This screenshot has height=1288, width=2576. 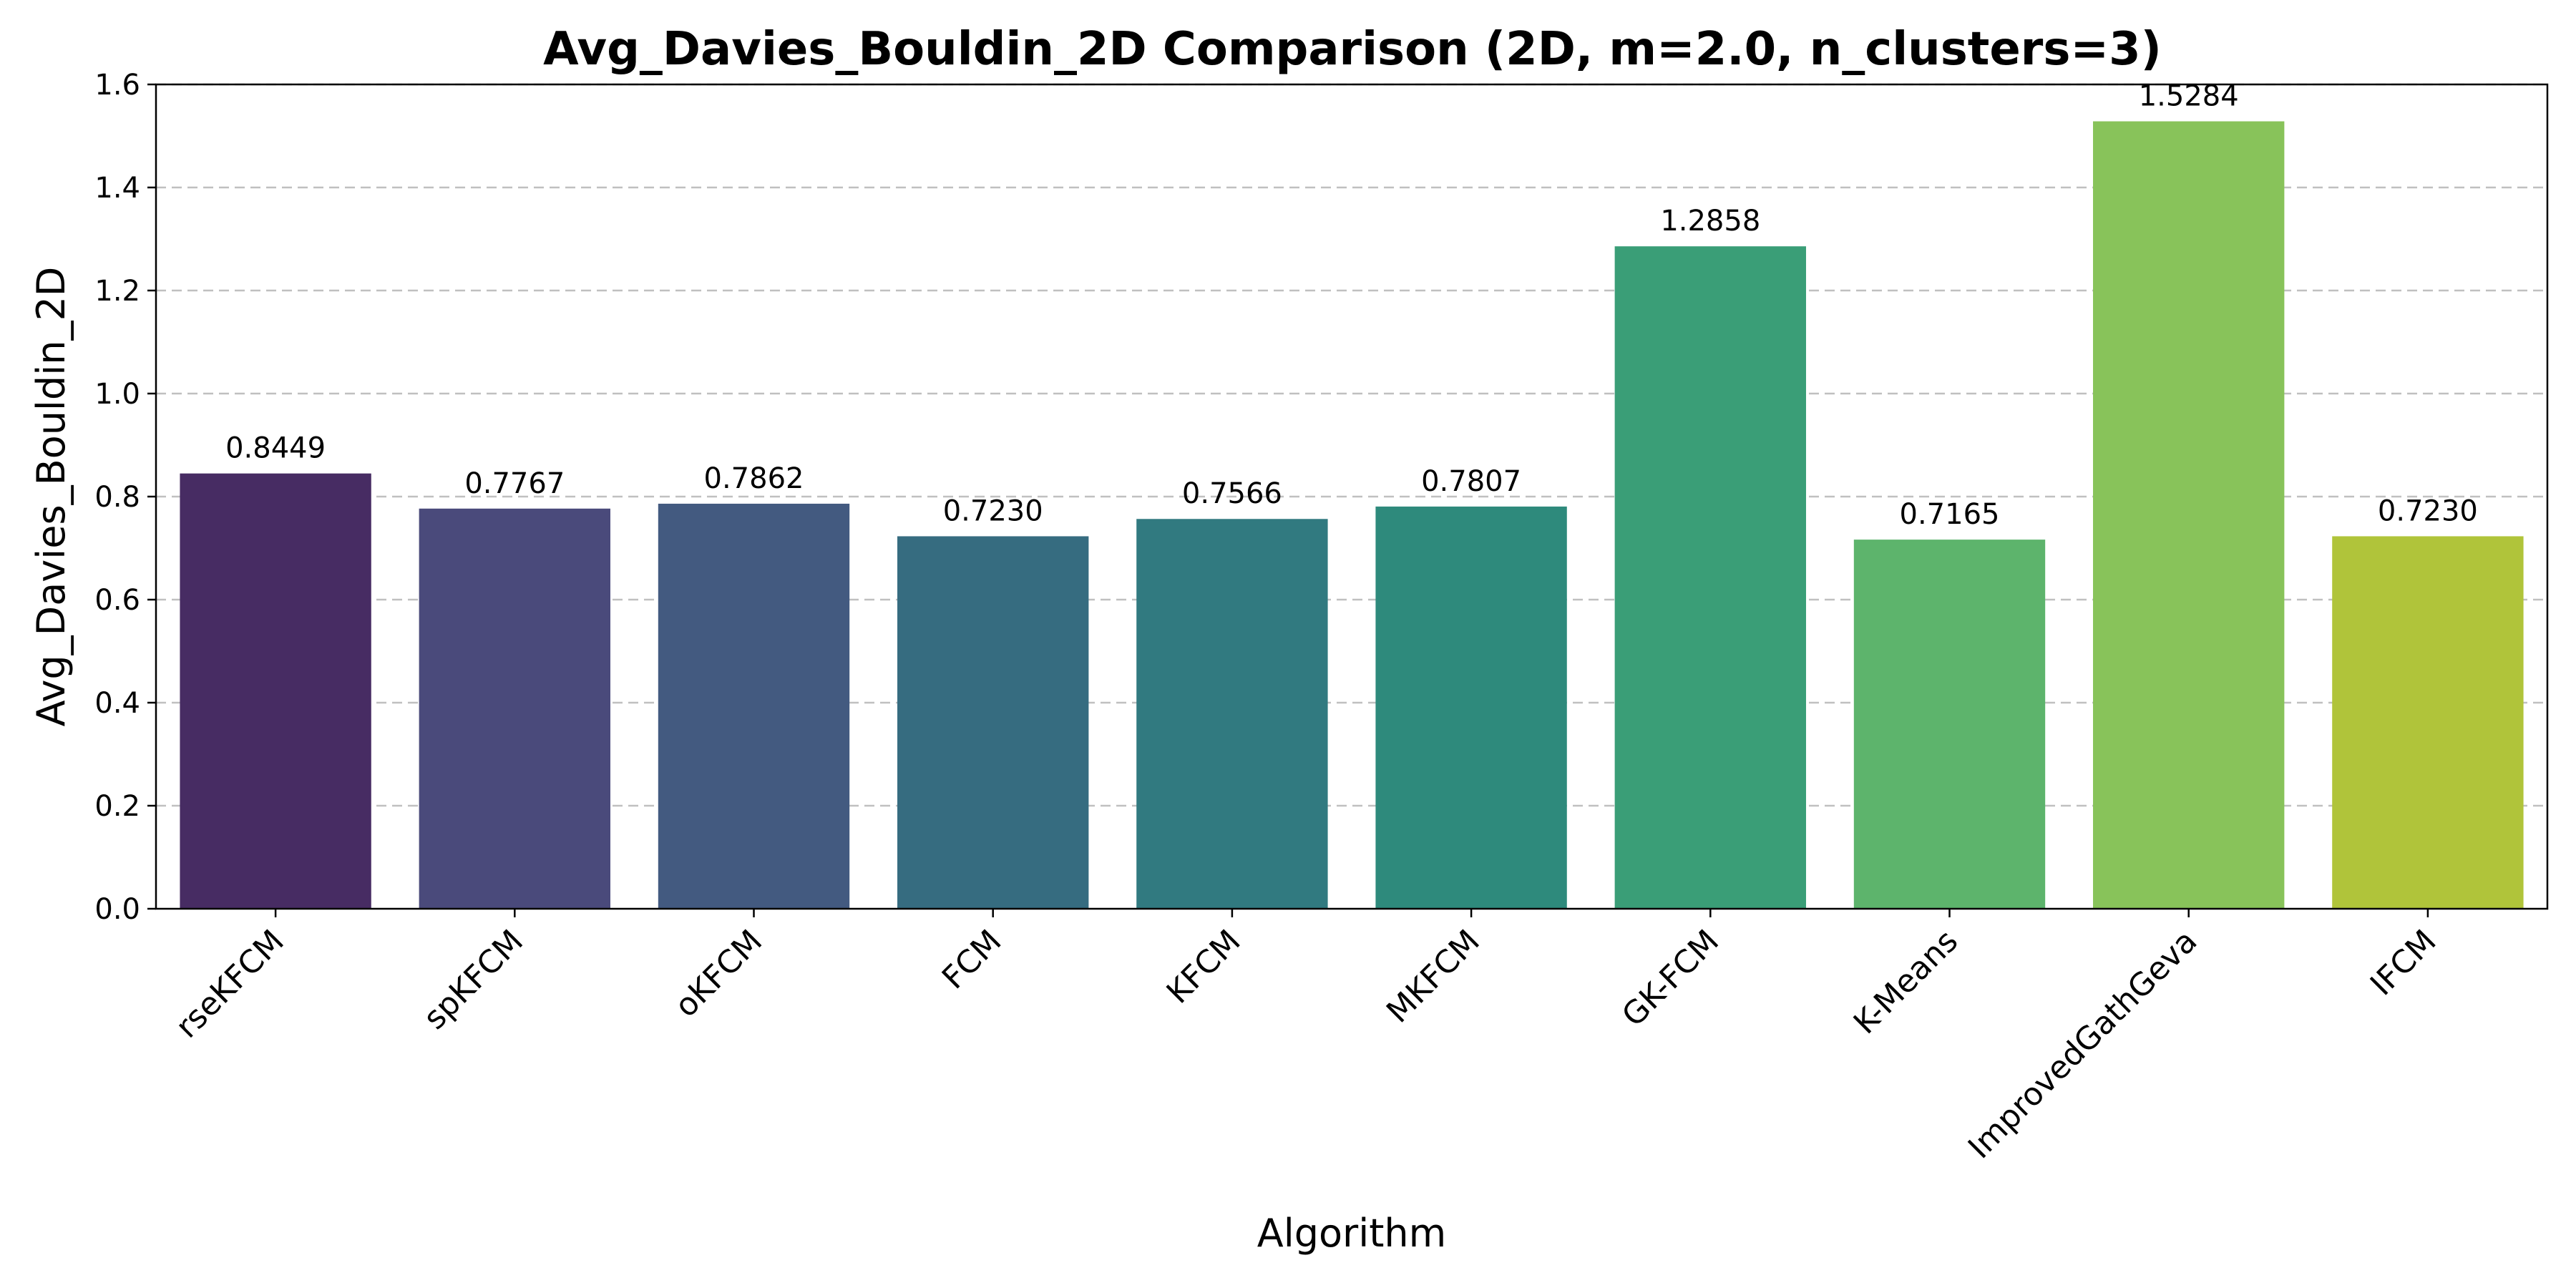 I want to click on bar-value-label: 0.8449, so click(x=275, y=448).